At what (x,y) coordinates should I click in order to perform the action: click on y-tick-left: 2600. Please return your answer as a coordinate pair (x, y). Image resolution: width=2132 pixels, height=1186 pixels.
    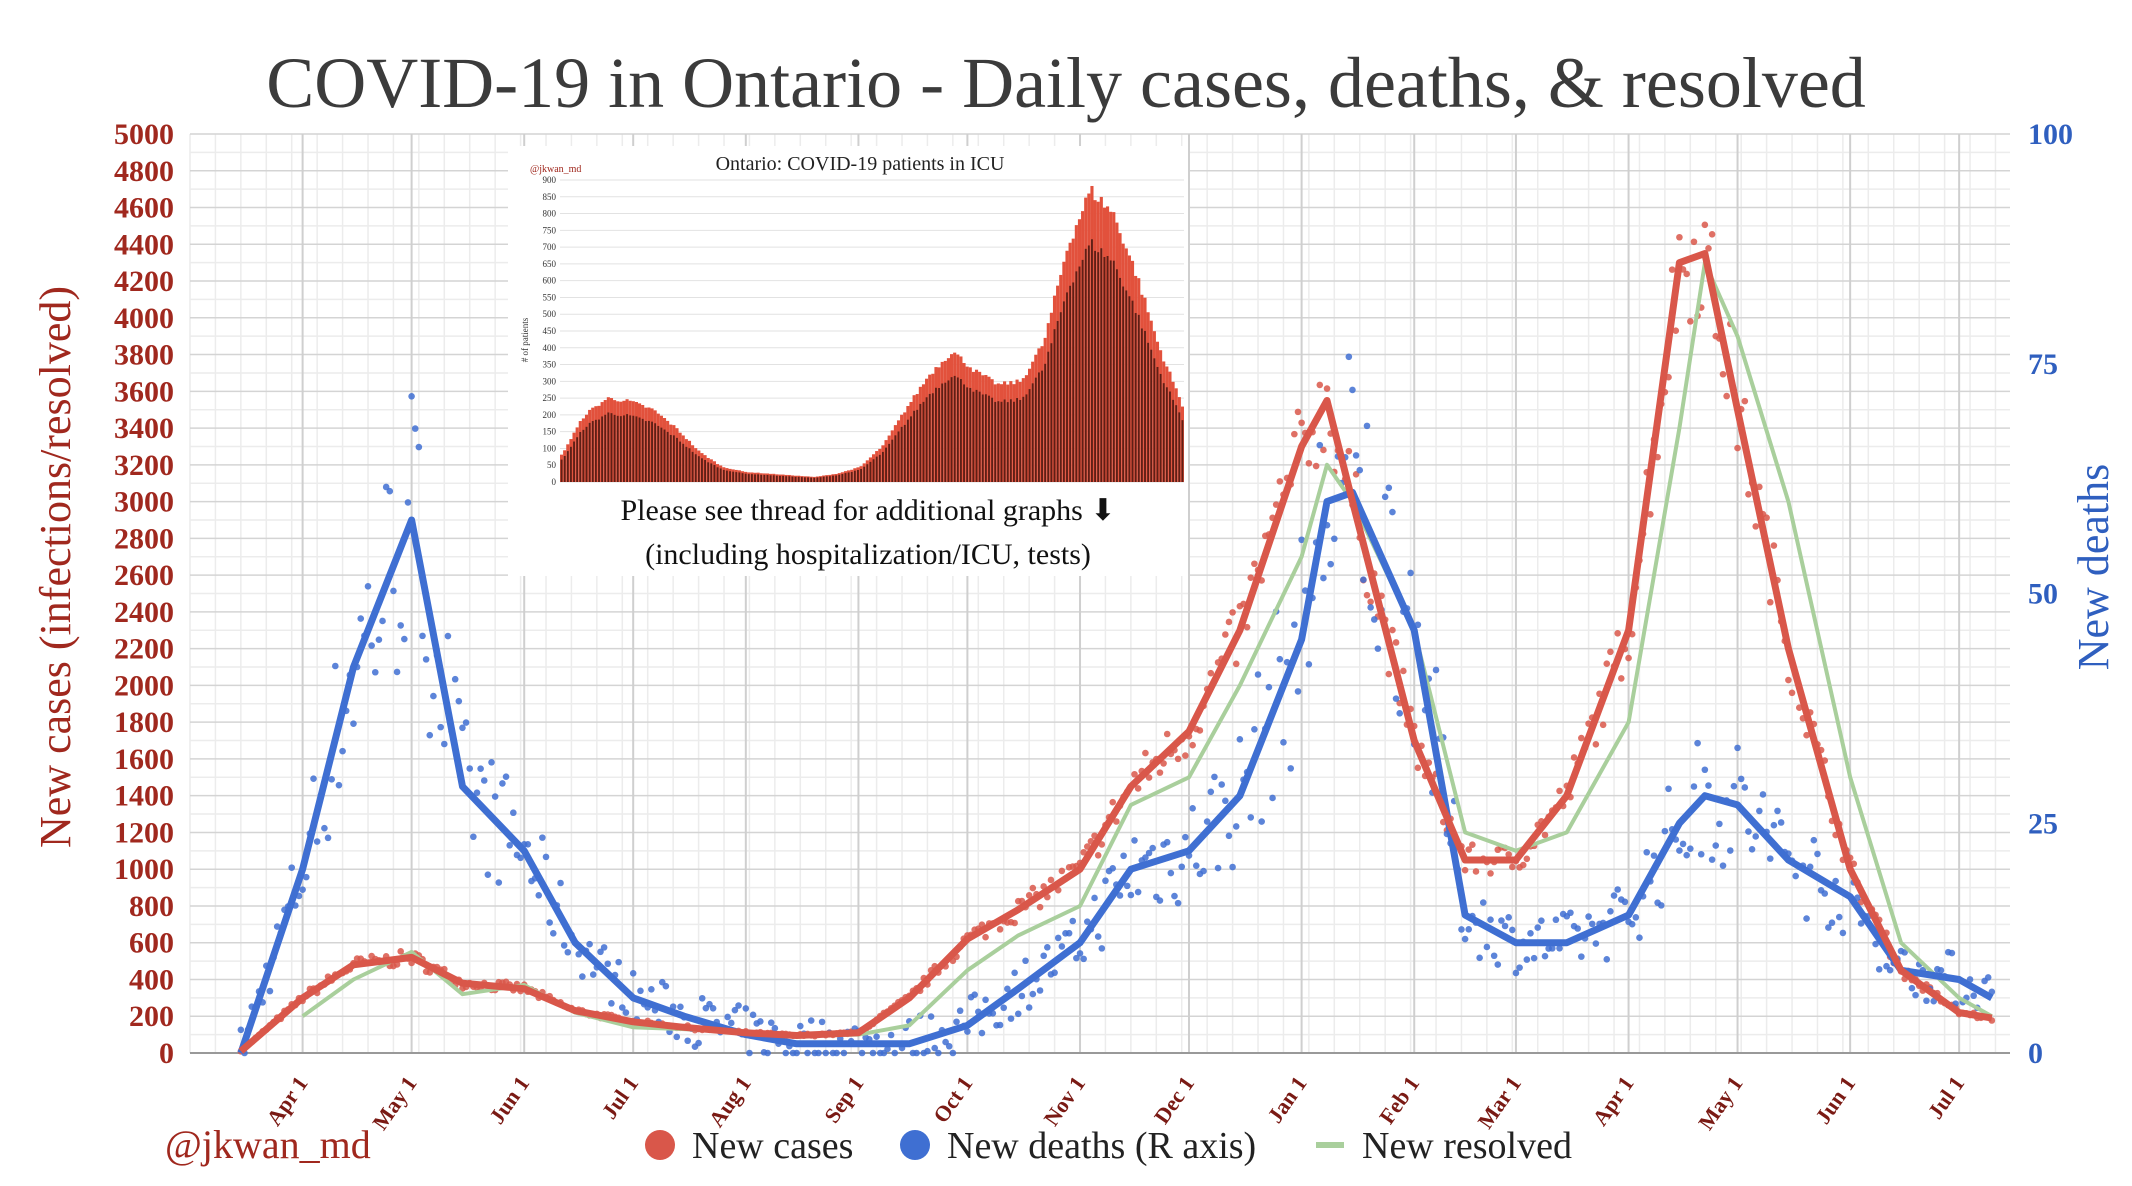
    Looking at the image, I should click on (144, 575).